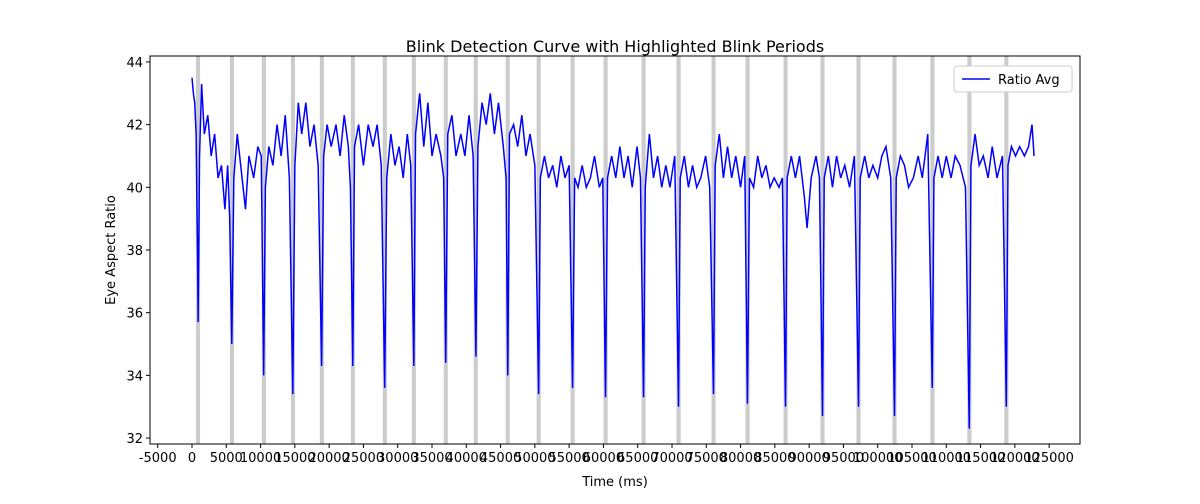 The height and width of the screenshot is (504, 1200). I want to click on y-tick-label: 34, so click(134, 376).